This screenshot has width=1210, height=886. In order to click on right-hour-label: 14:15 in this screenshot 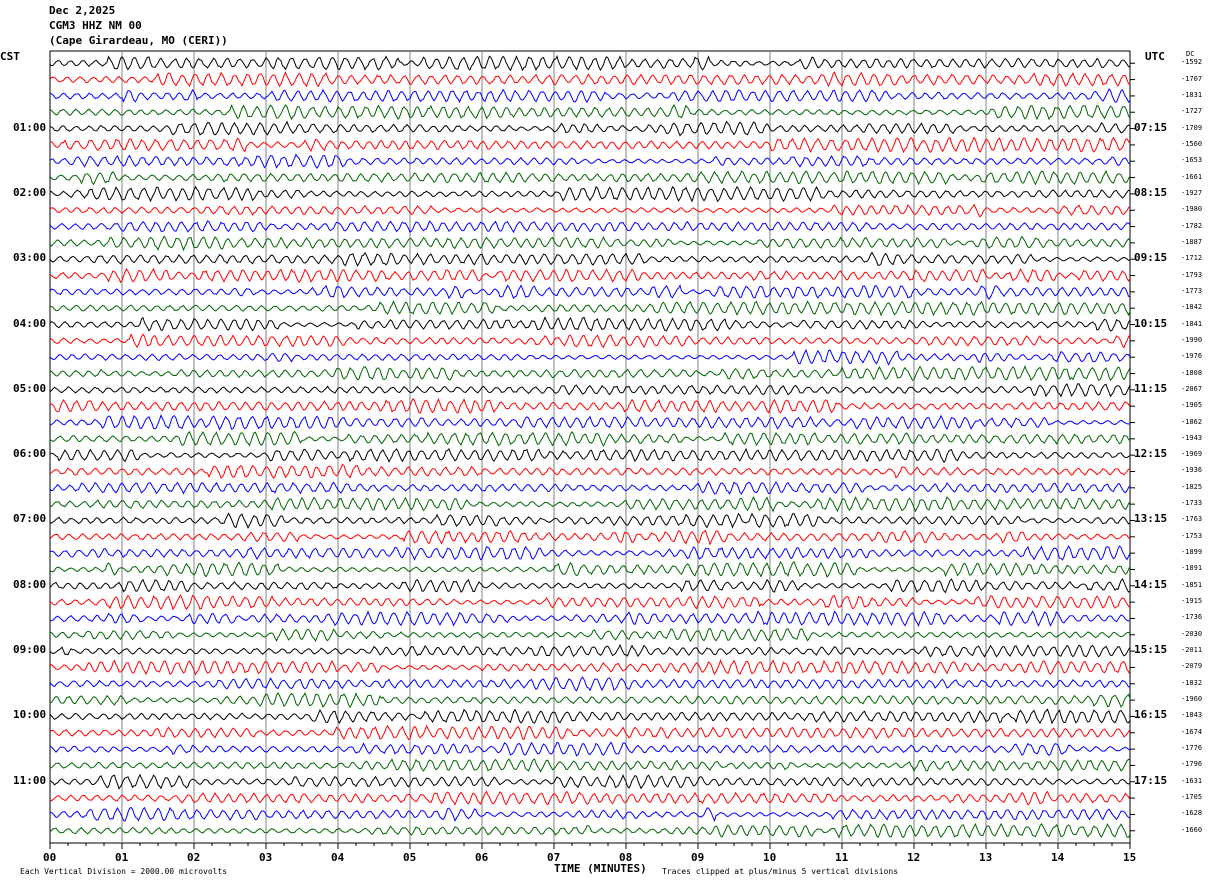, I will do `click(1151, 584)`.